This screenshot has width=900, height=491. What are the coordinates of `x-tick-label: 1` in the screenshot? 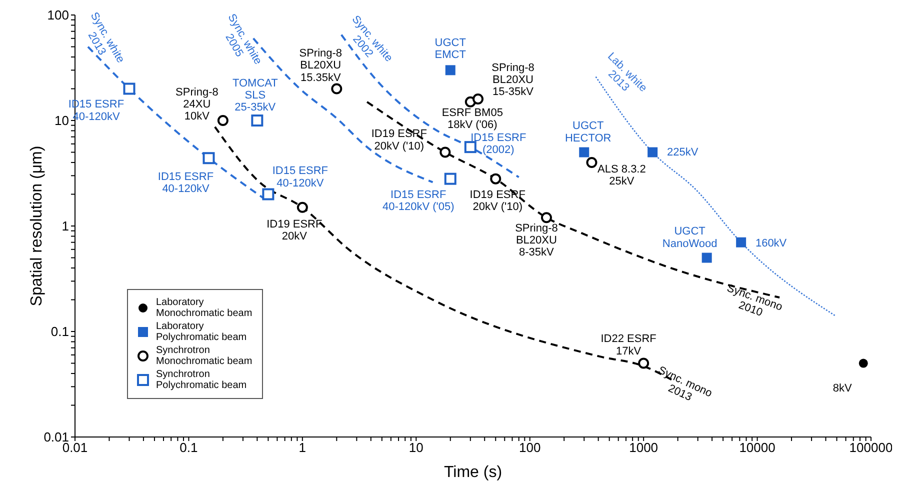 It's located at (302, 448).